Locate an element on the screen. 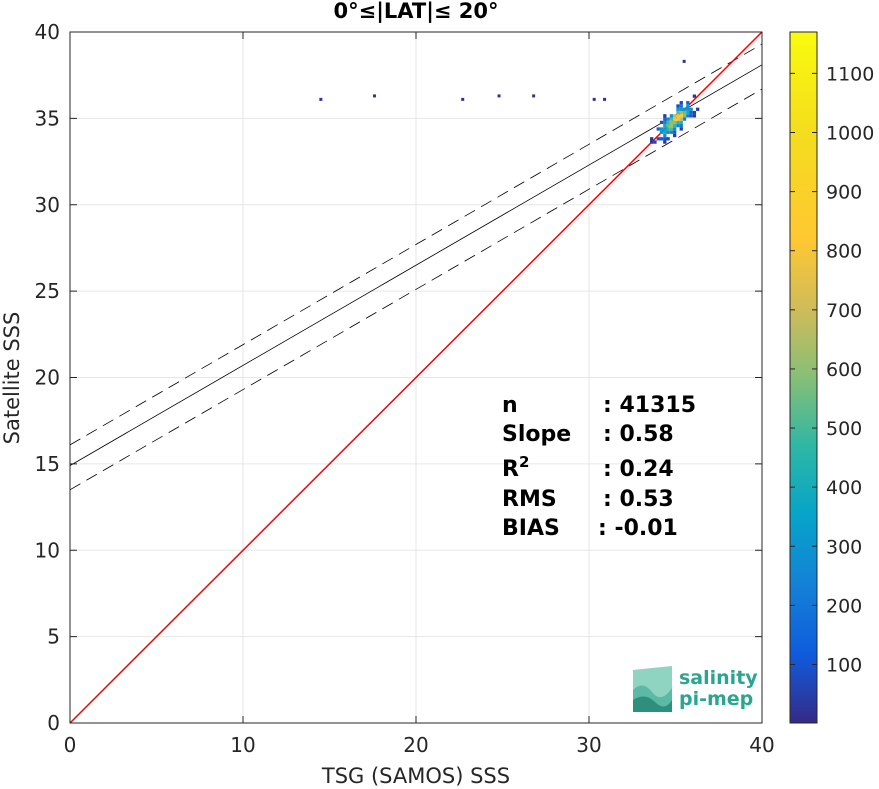 Image resolution: width=879 pixels, height=789 pixels. colorbar-ticks: 100 200 300 400 500 600 700 800 900 1000 1100 is located at coordinates (832, 369).